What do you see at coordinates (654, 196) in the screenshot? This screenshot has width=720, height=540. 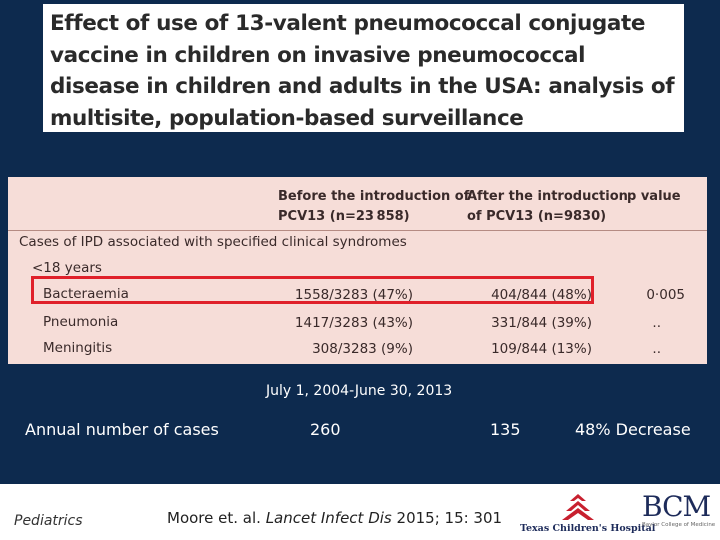 I see `col-p-header: p value` at bounding box center [654, 196].